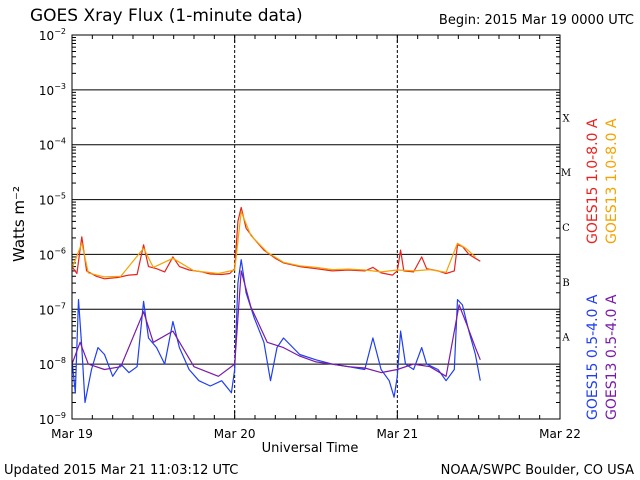 The width and height of the screenshot is (640, 480). I want to click on series-line-goes15-1-0-8-0-a, so click(276, 243).